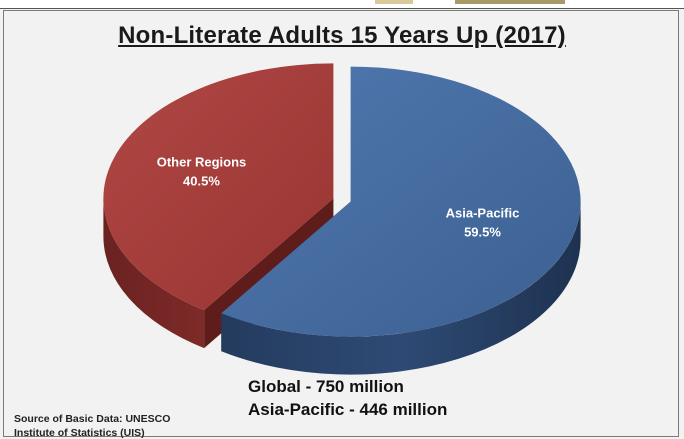  Describe the element at coordinates (79, 433) in the screenshot. I see `source-line-2: Institute of Statistics (UIS)` at that location.